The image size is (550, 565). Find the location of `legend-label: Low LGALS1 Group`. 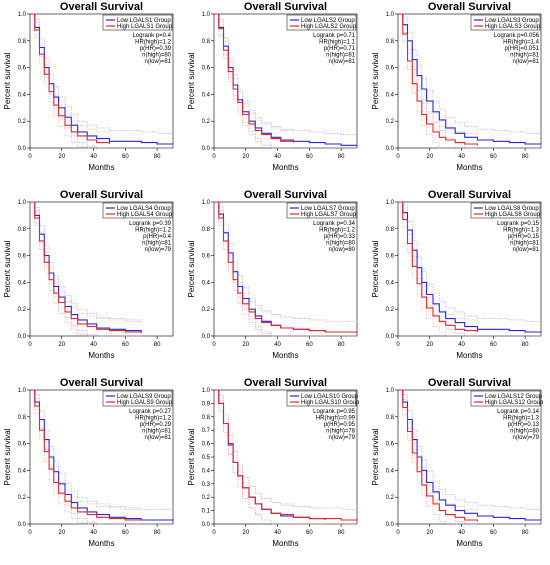

legend-label: Low LGALS1 Group is located at coordinates (144, 21).